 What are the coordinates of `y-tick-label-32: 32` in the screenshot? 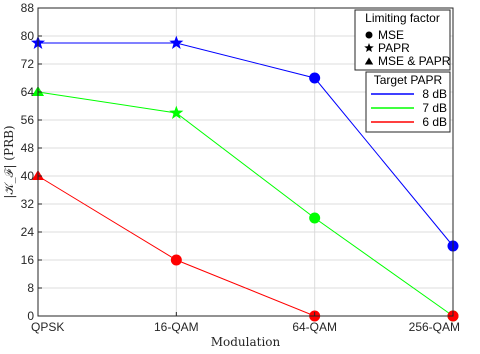 It's located at (28, 204).